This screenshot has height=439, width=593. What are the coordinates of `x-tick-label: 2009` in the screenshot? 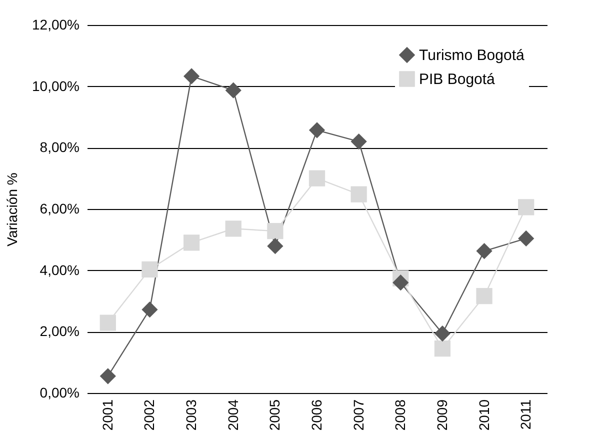 It's located at (442, 415).